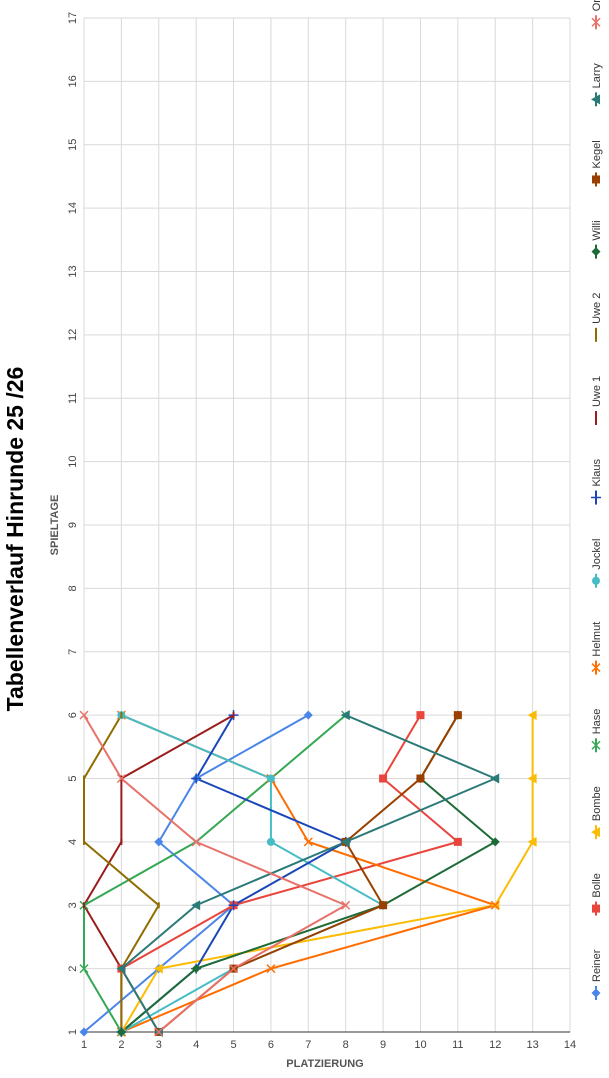 The image size is (609, 1078). I want to click on legend-label-helmut: Helmut, so click(597, 639).